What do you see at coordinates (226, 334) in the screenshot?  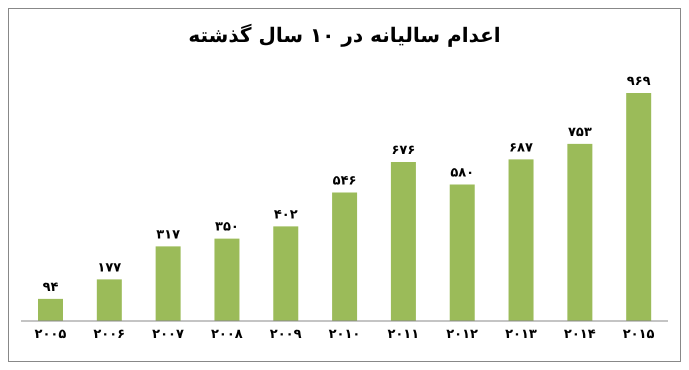 I see `x-tick-label: ۲۰۰۸` at bounding box center [226, 334].